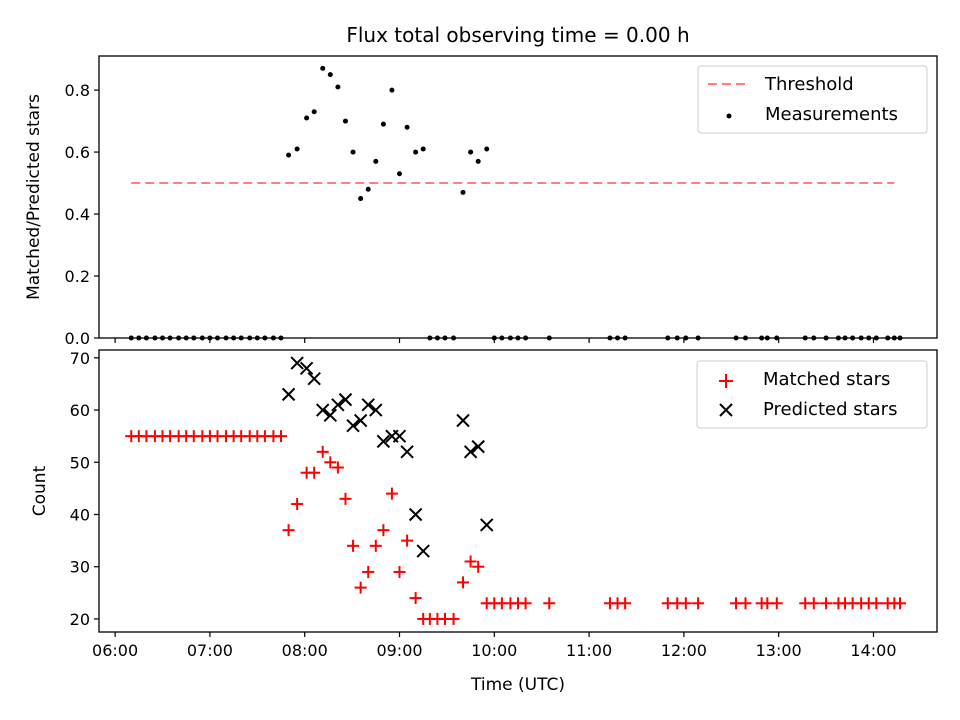  Describe the element at coordinates (77, 276) in the screenshot. I see `top-y-tick-label: 0.2` at that location.